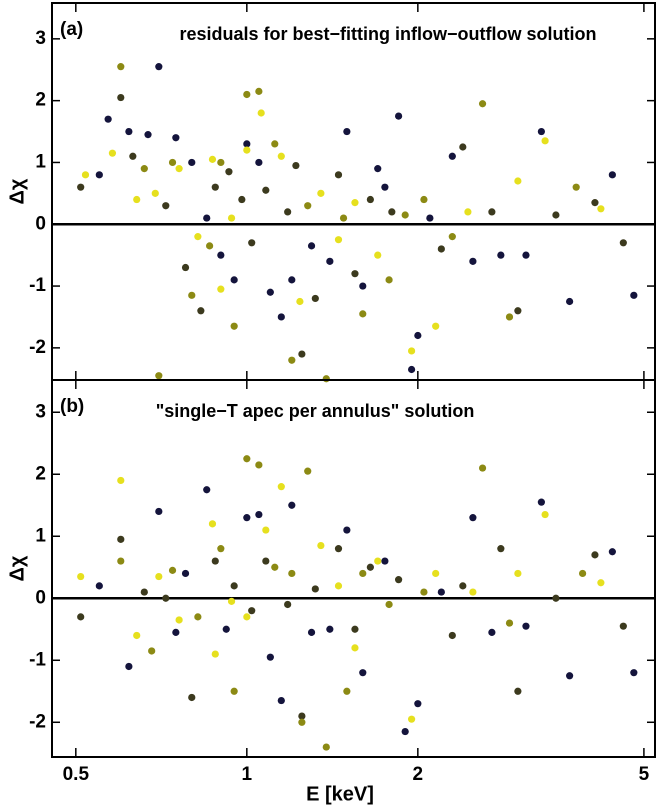 This screenshot has height=806, width=660. What do you see at coordinates (247, 774) in the screenshot?
I see `x-tick-label: 1` at bounding box center [247, 774].